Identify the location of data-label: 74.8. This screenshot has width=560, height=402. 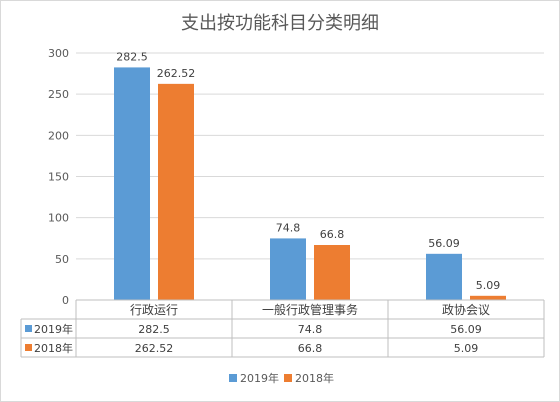
(288, 227).